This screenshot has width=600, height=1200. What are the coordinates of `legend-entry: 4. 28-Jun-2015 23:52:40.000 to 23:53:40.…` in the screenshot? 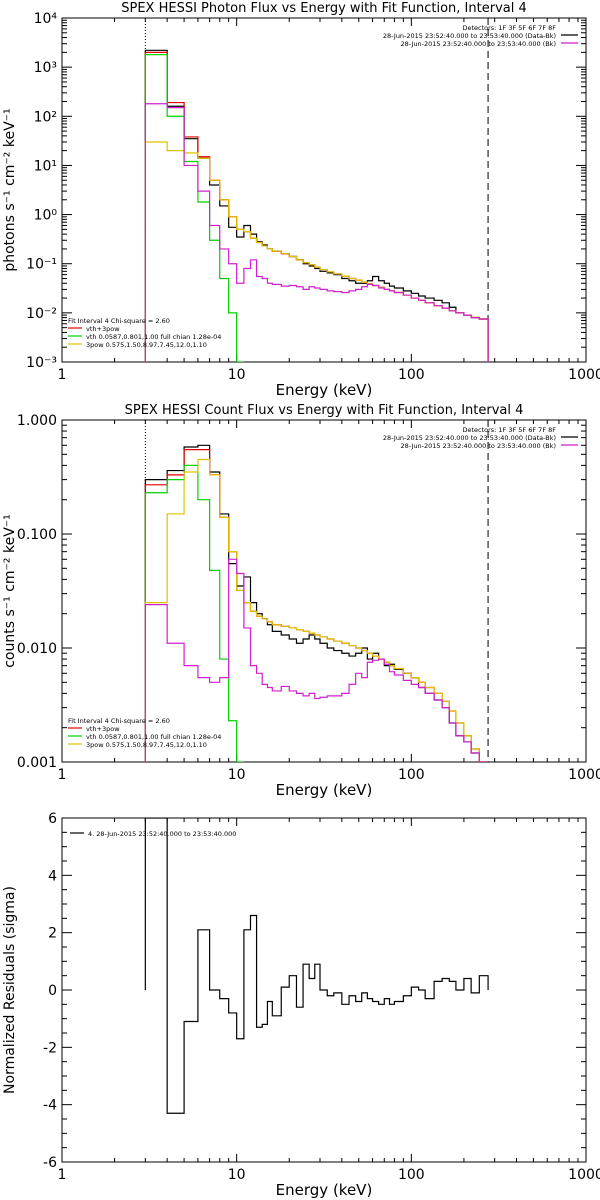 It's located at (162, 834).